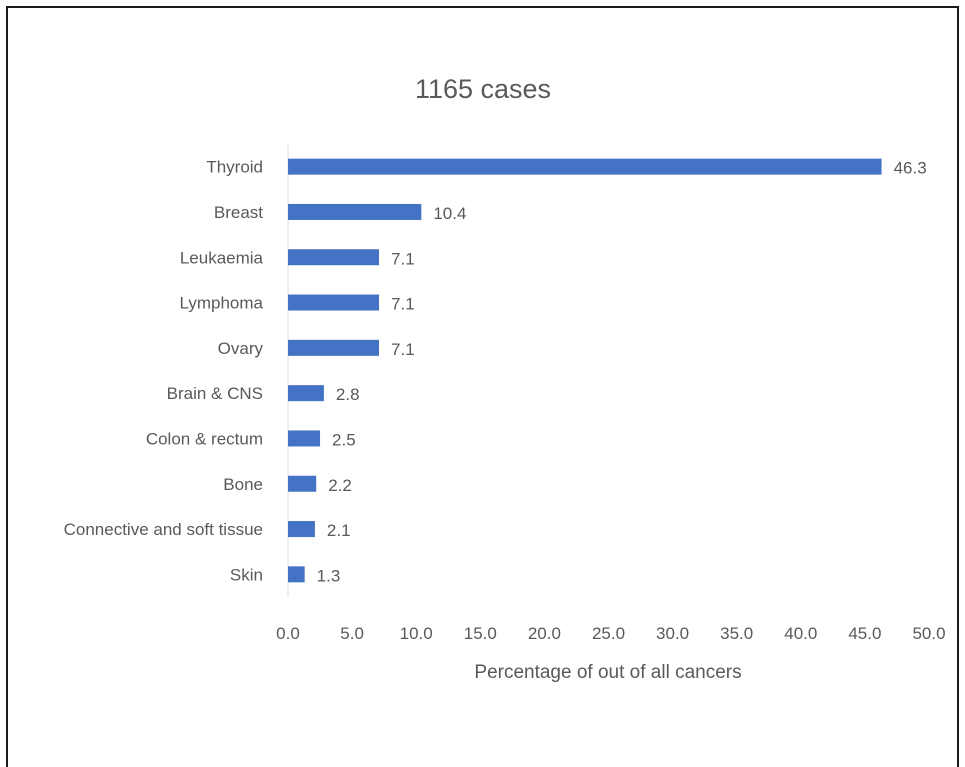  I want to click on x-tick-label: 35.0, so click(736, 633).